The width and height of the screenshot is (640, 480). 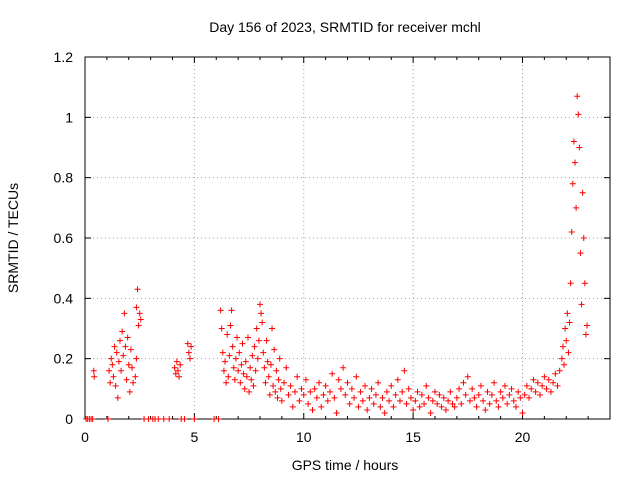 What do you see at coordinates (13, 238) in the screenshot?
I see `y-axis-label: SRMTID / TECUs` at bounding box center [13, 238].